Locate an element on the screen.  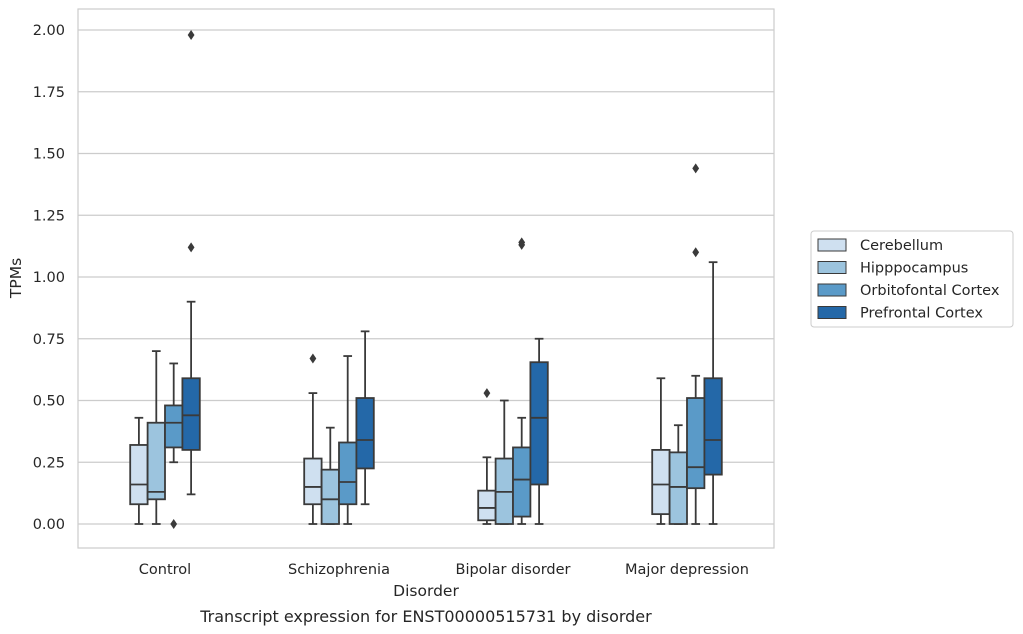
y-axis-label: TPMs is located at coordinates (16, 278).